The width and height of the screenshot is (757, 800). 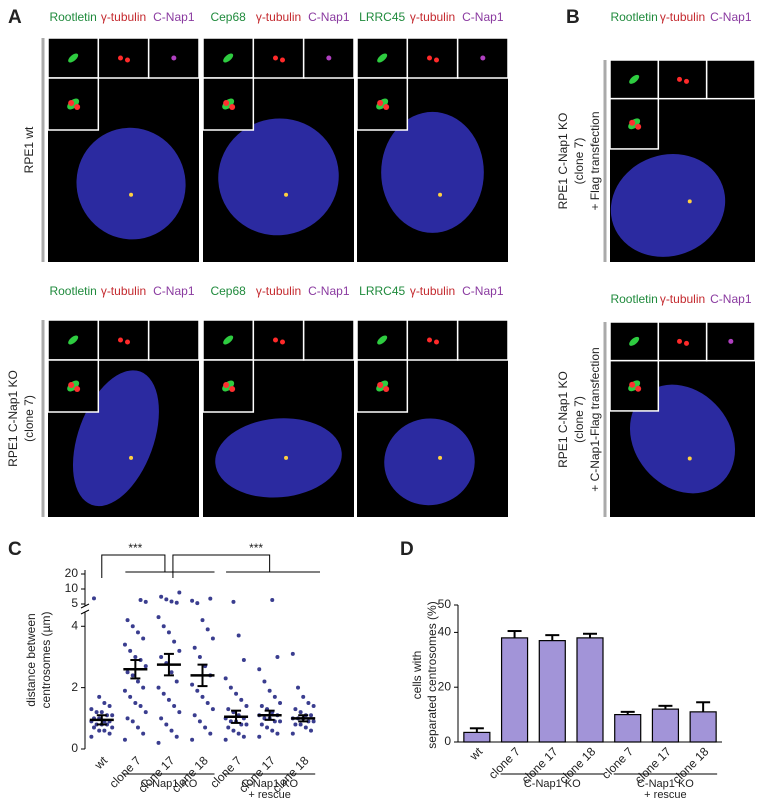 What do you see at coordinates (595, 160) in the screenshot?
I see `row-label: + Flag transfection` at bounding box center [595, 160].